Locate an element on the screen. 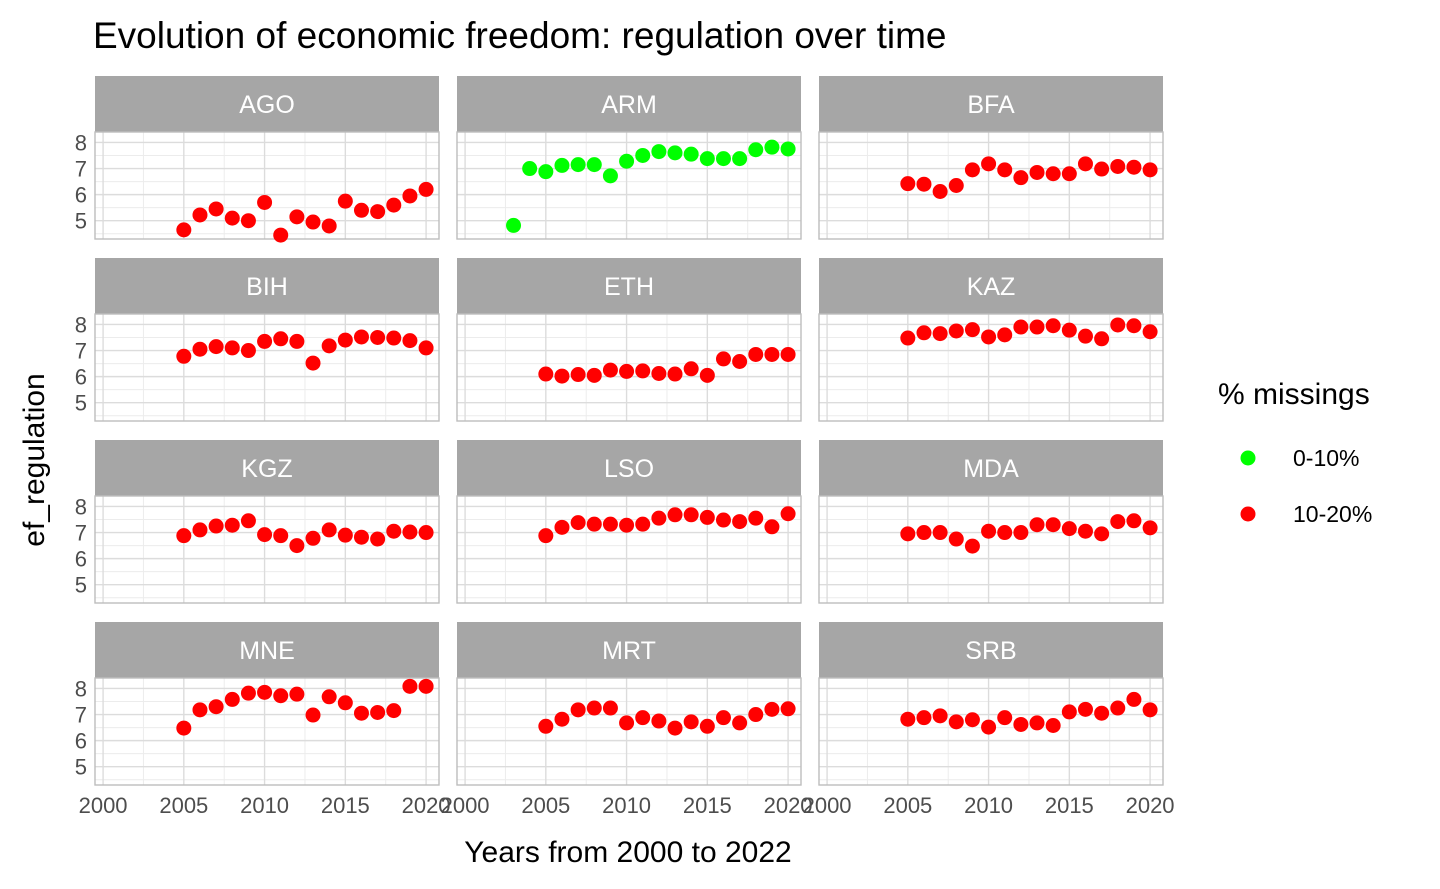 This screenshot has height=889, width=1440. facet-panel-lso: LSO is located at coordinates (629, 522).